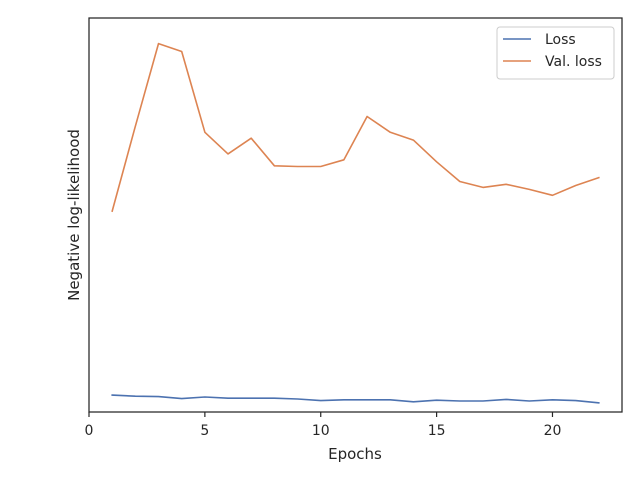 The width and height of the screenshot is (640, 480). I want to click on legend-label-0: Loss, so click(560, 40).